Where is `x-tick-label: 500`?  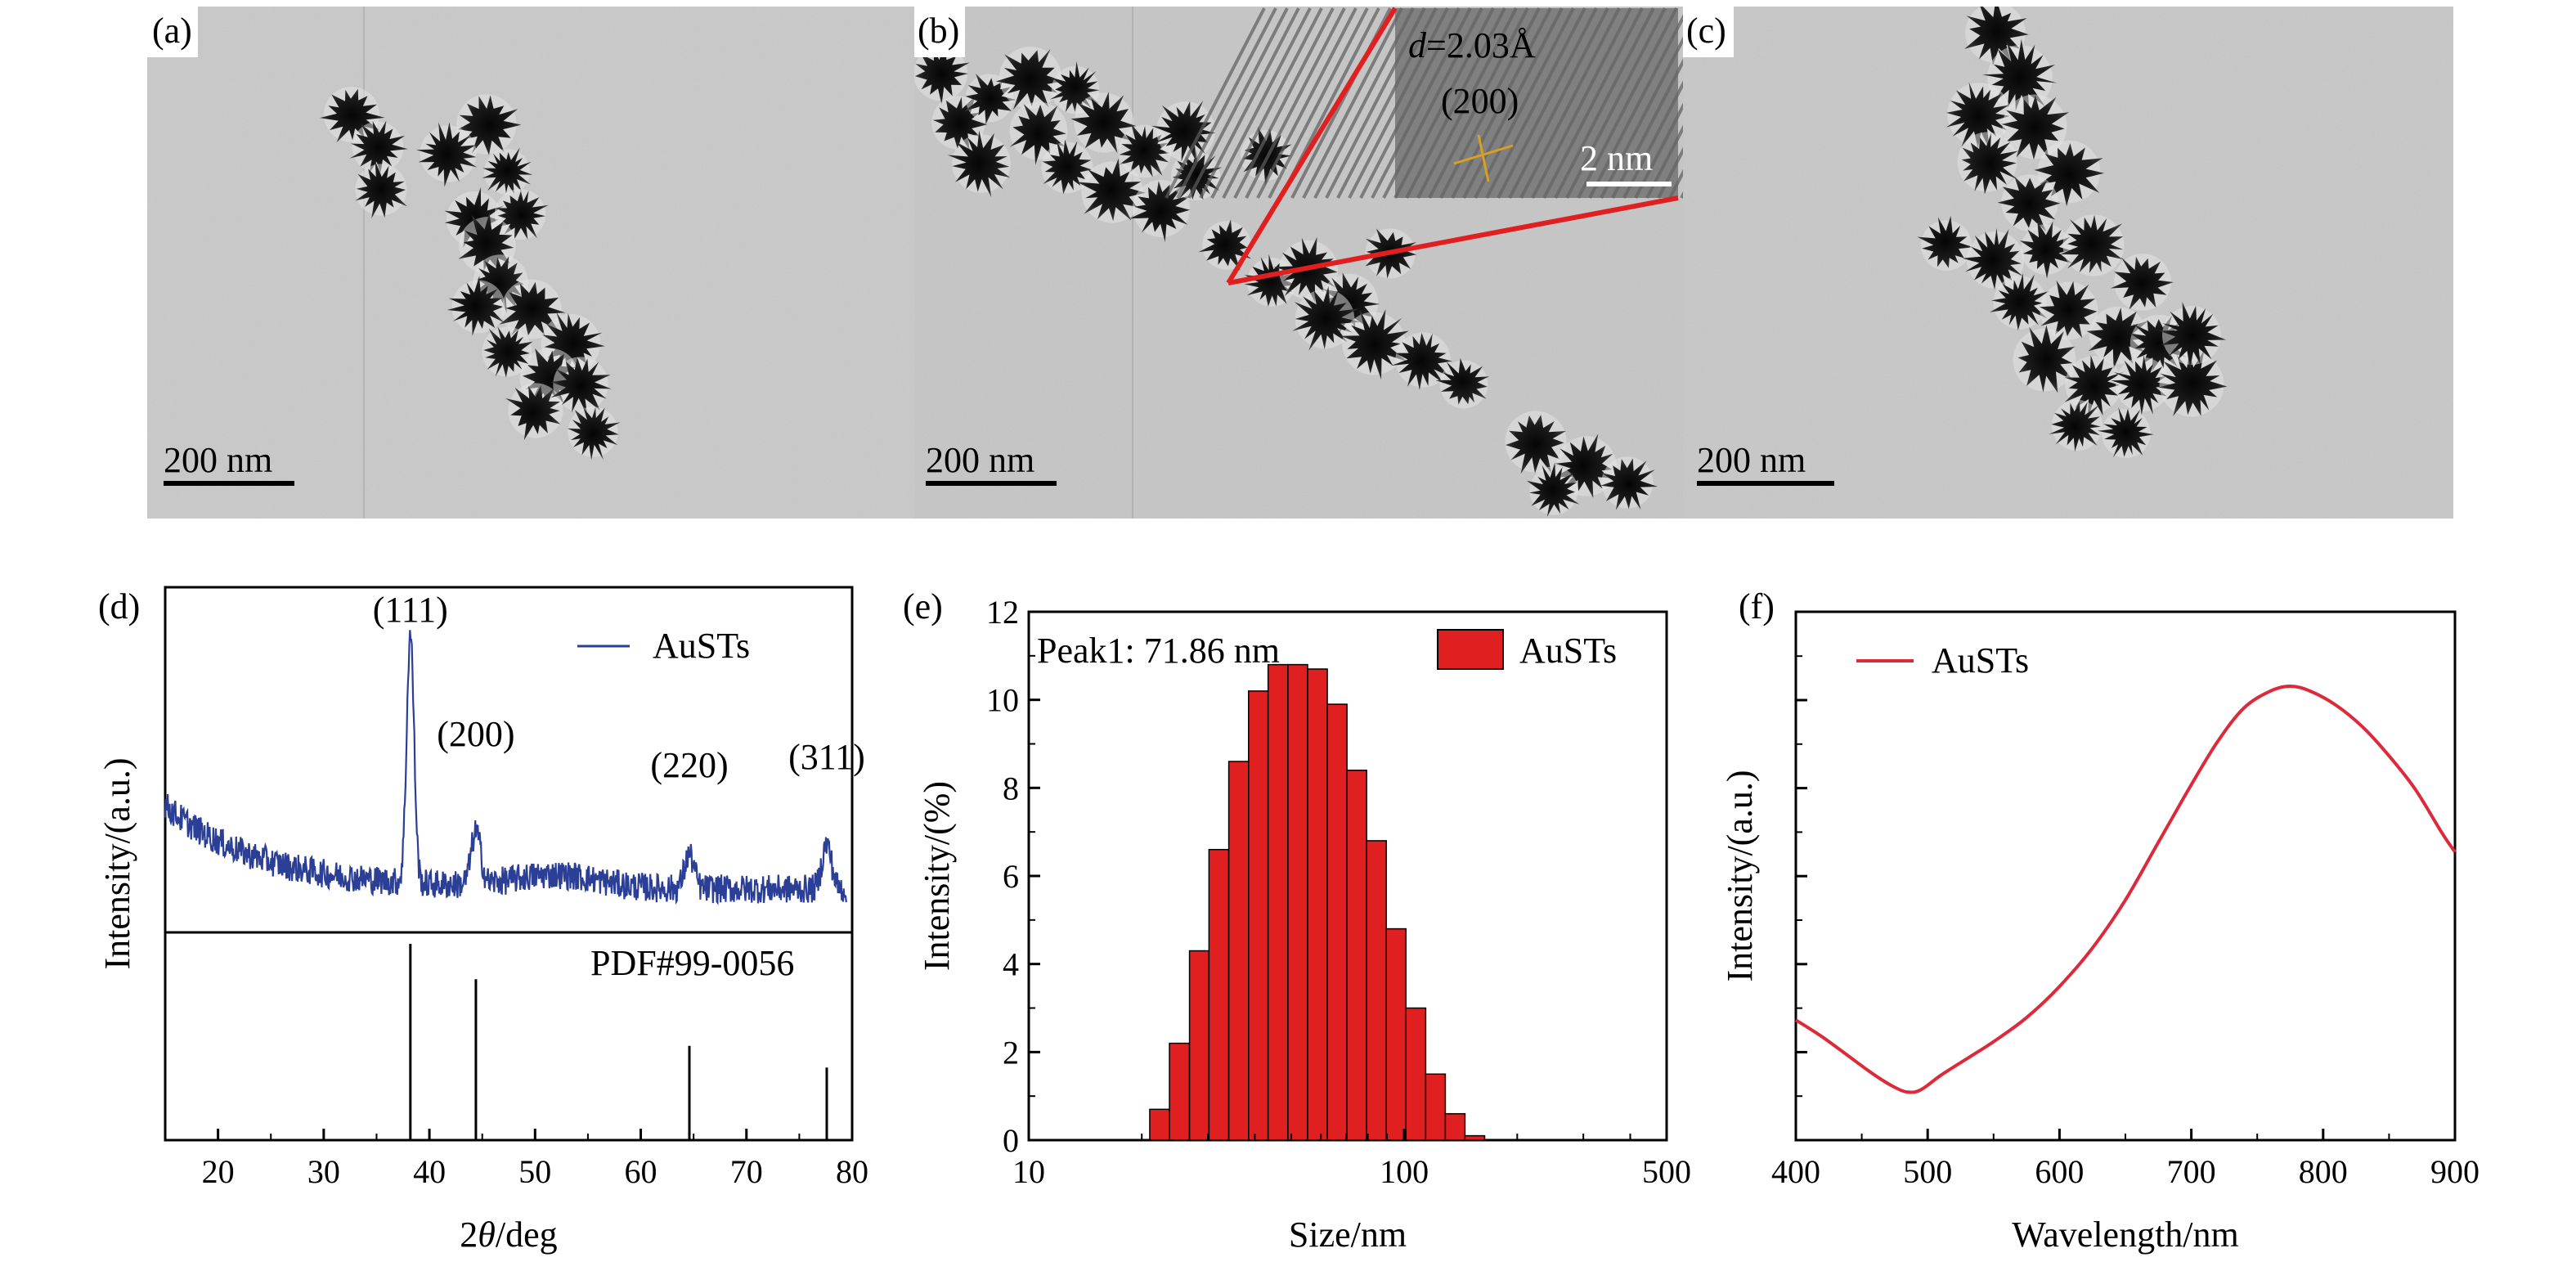 x-tick-label: 500 is located at coordinates (1667, 1172).